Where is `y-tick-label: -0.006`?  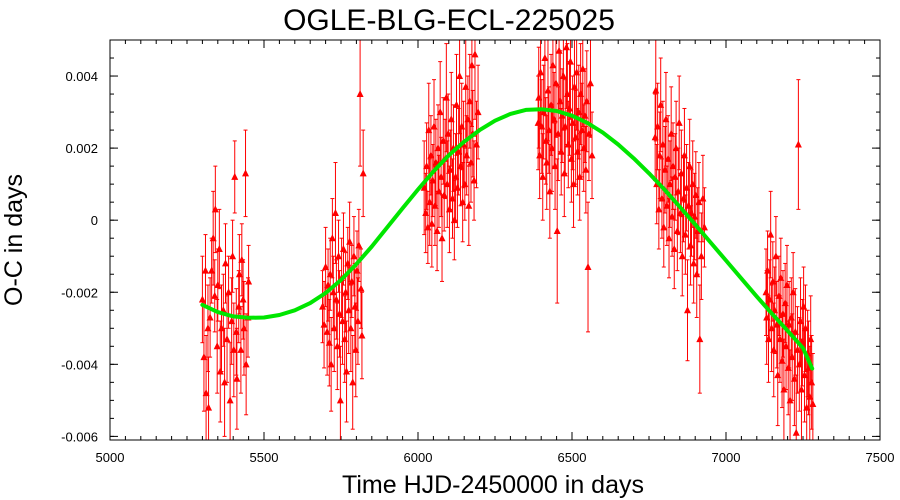
y-tick-label: -0.006 is located at coordinates (79, 436).